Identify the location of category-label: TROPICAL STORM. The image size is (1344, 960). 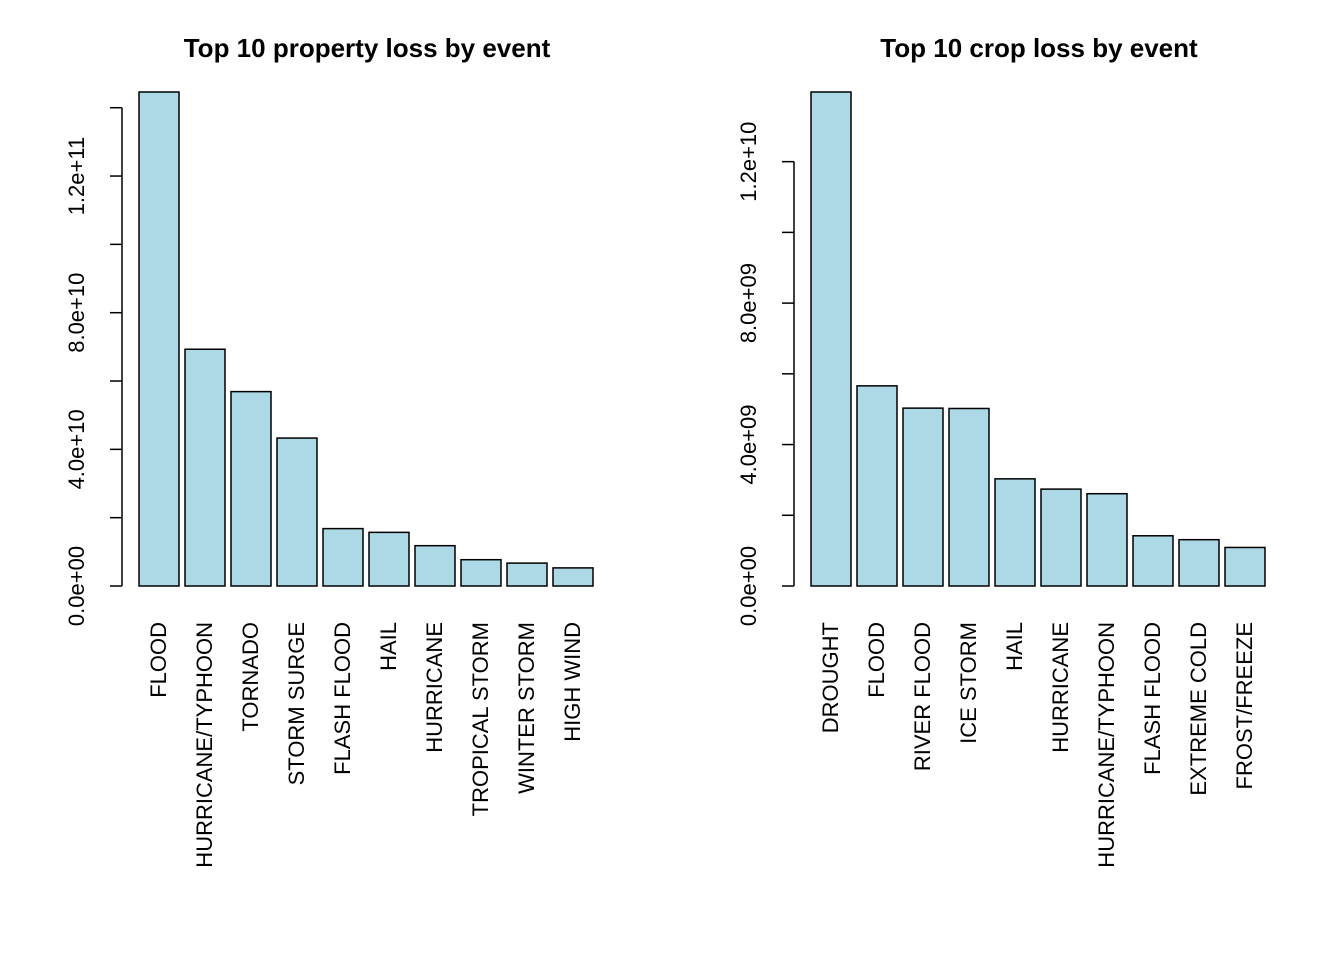
(480, 719).